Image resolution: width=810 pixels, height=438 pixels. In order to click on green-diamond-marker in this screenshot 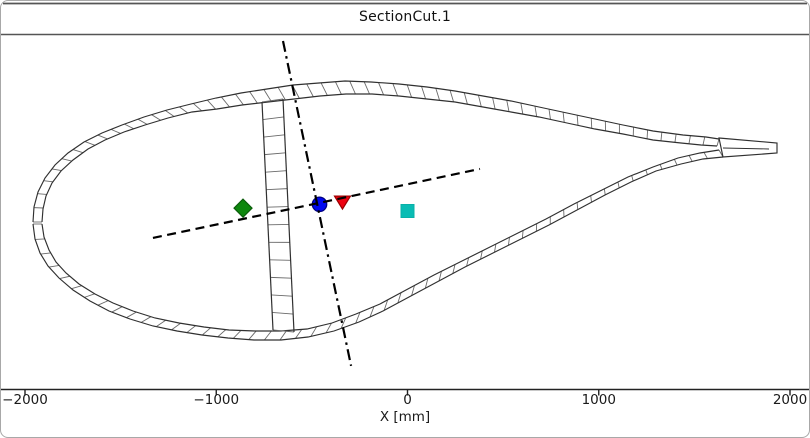, I will do `click(243, 208)`.